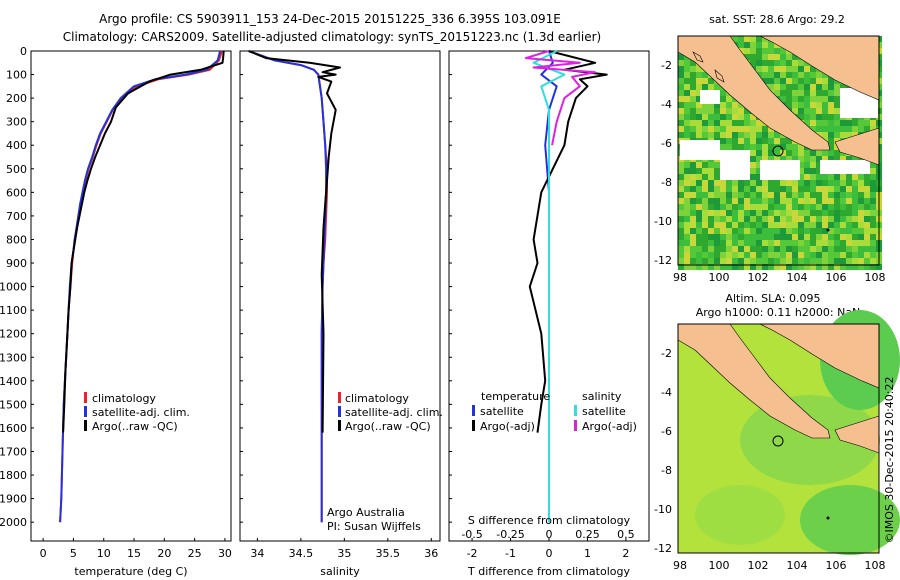 This screenshot has height=580, width=900. I want to click on s-tick-label: -0.25, so click(510, 534).